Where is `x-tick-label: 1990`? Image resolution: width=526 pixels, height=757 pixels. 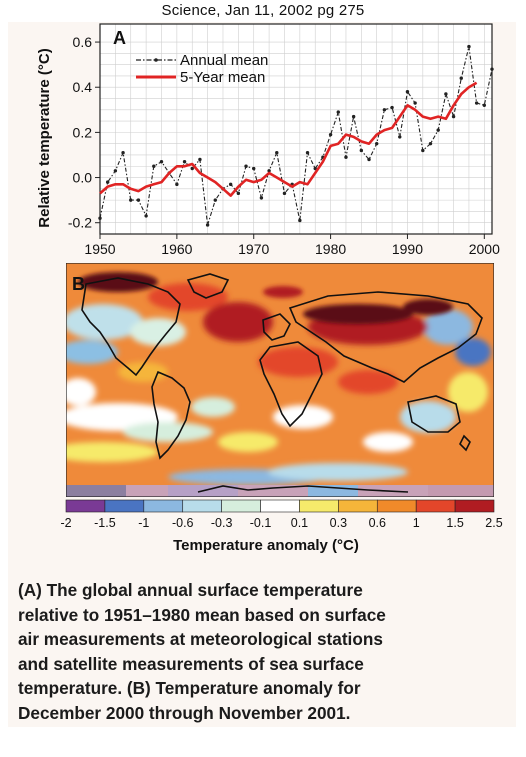 x-tick-label: 1990 is located at coordinates (407, 249).